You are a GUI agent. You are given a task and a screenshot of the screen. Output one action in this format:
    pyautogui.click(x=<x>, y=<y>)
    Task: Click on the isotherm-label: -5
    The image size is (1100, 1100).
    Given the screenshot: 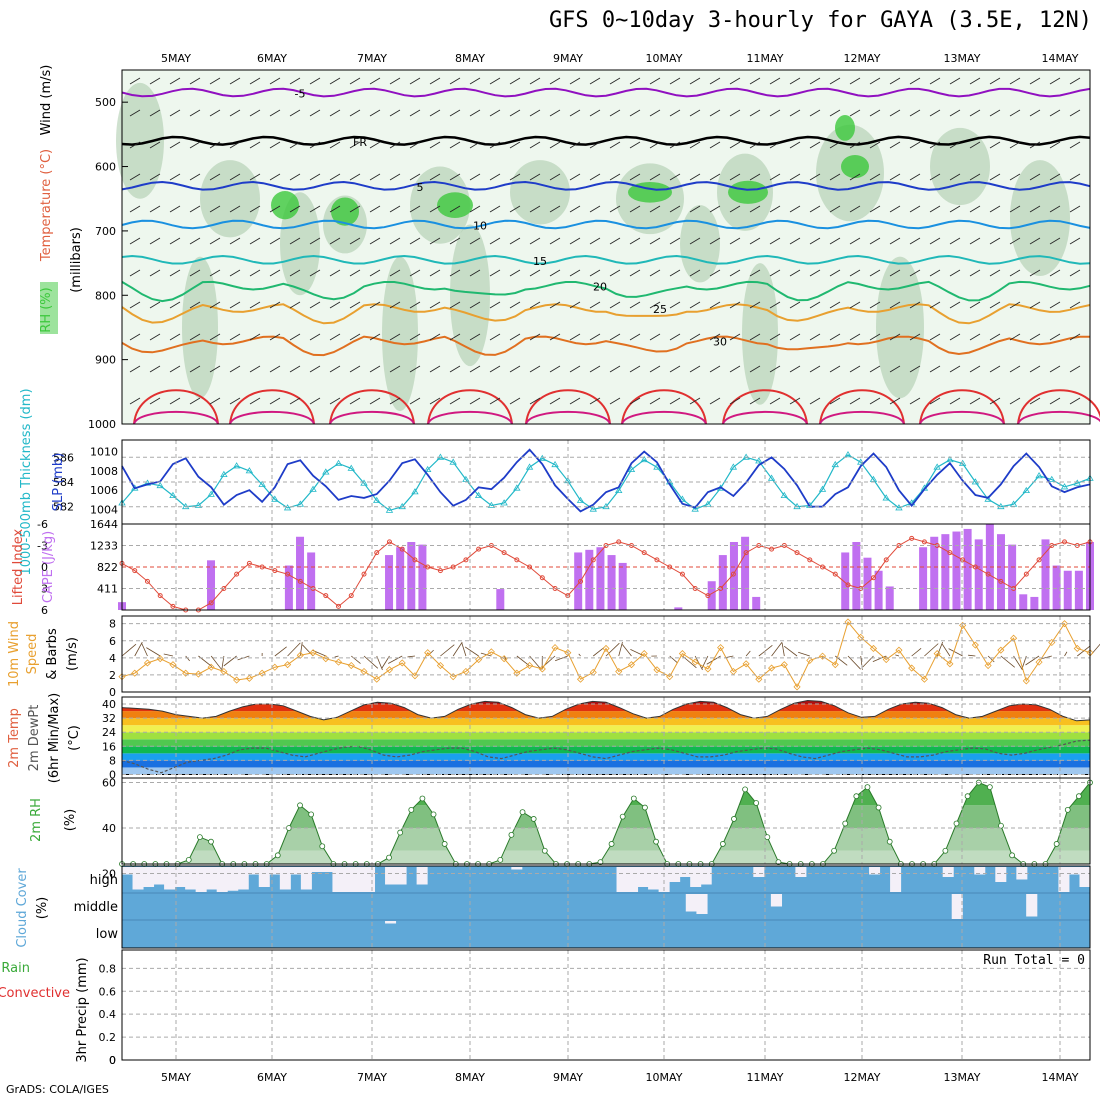 What is the action you would take?
    pyautogui.click(x=300, y=94)
    